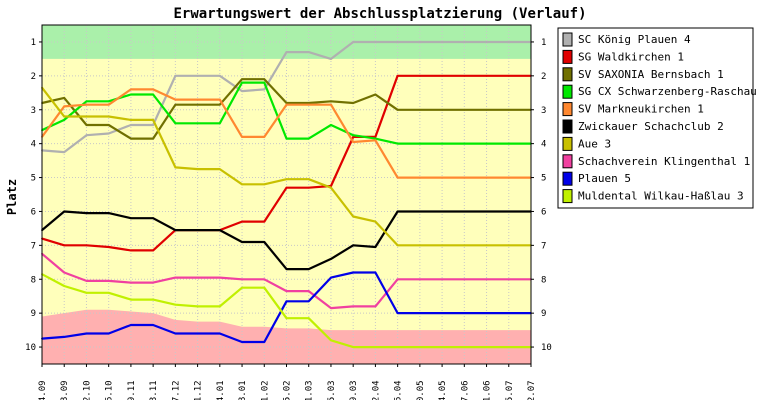 This screenshot has height=400, width=760. I want to click on x-tick-label: 15.03, so click(332, 390).